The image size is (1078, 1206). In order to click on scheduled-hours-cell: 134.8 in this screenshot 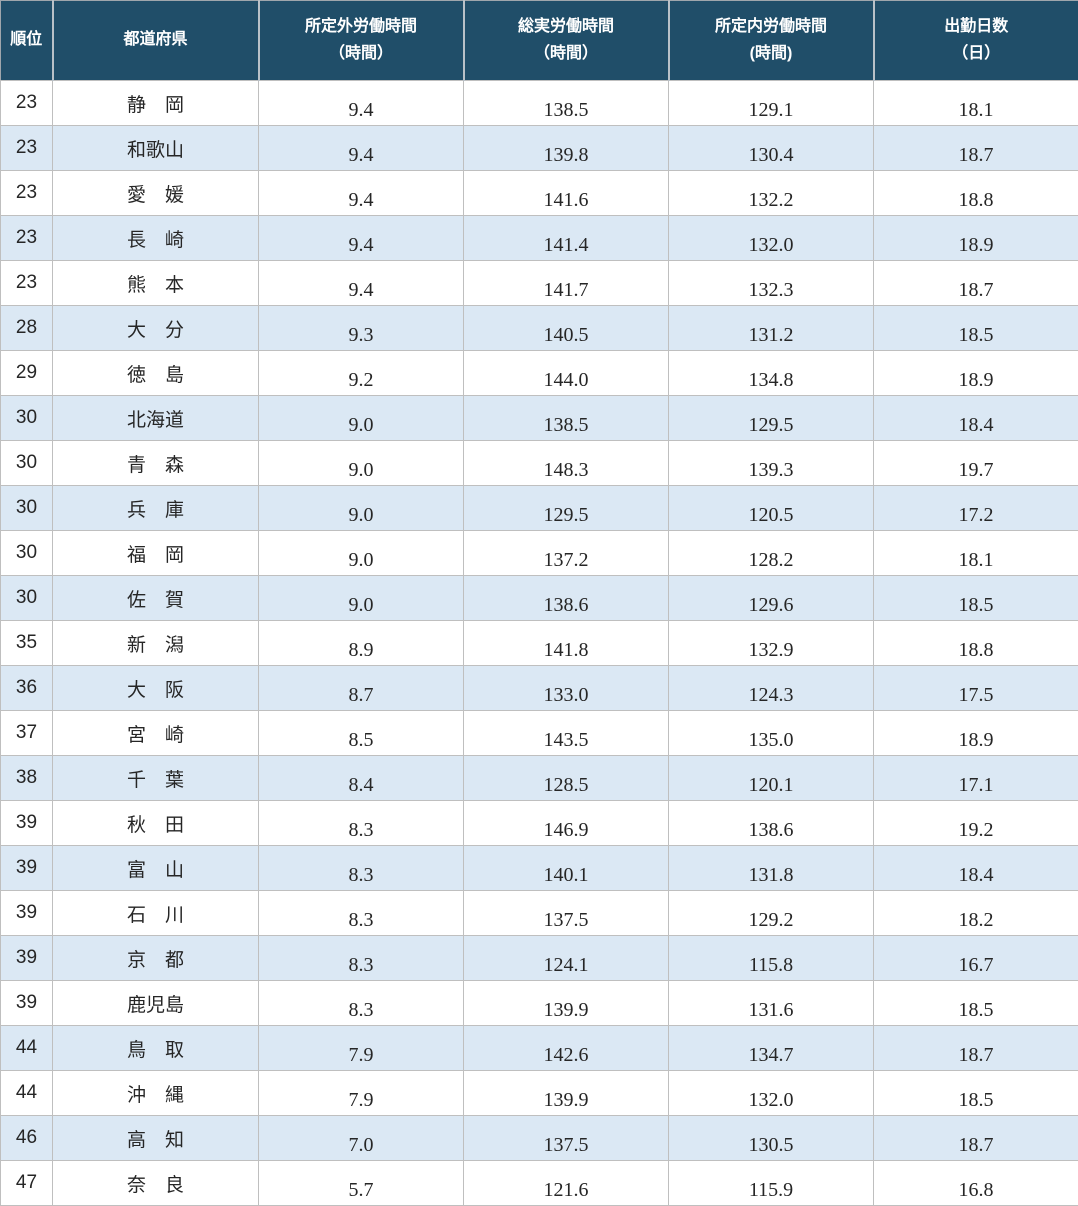, I will do `click(771, 373)`.